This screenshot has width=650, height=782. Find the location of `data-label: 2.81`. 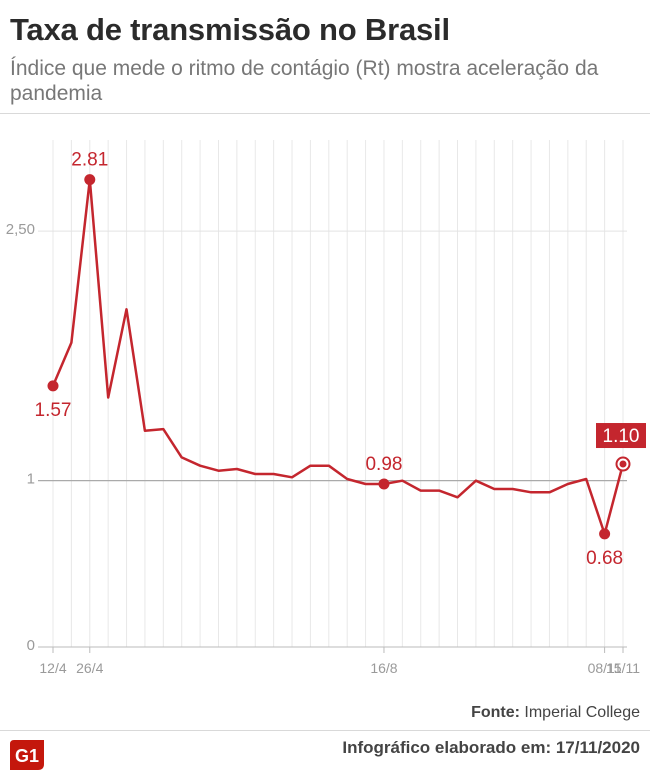

data-label: 2.81 is located at coordinates (89, 160).